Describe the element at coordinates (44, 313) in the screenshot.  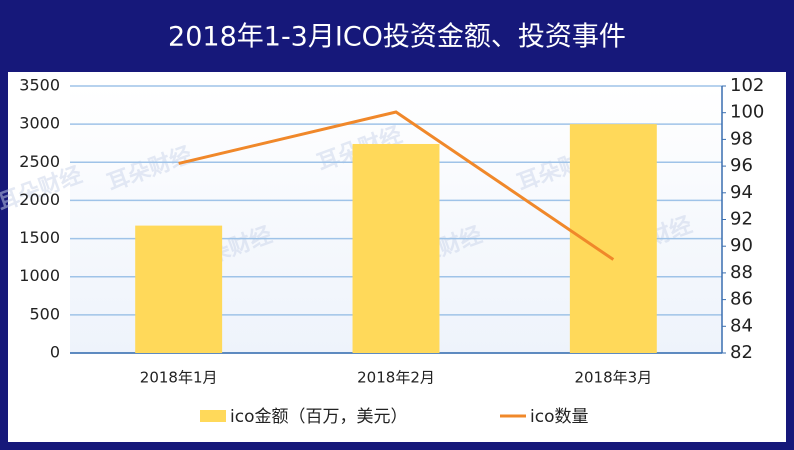
I see `y-tick-label: 500` at that location.